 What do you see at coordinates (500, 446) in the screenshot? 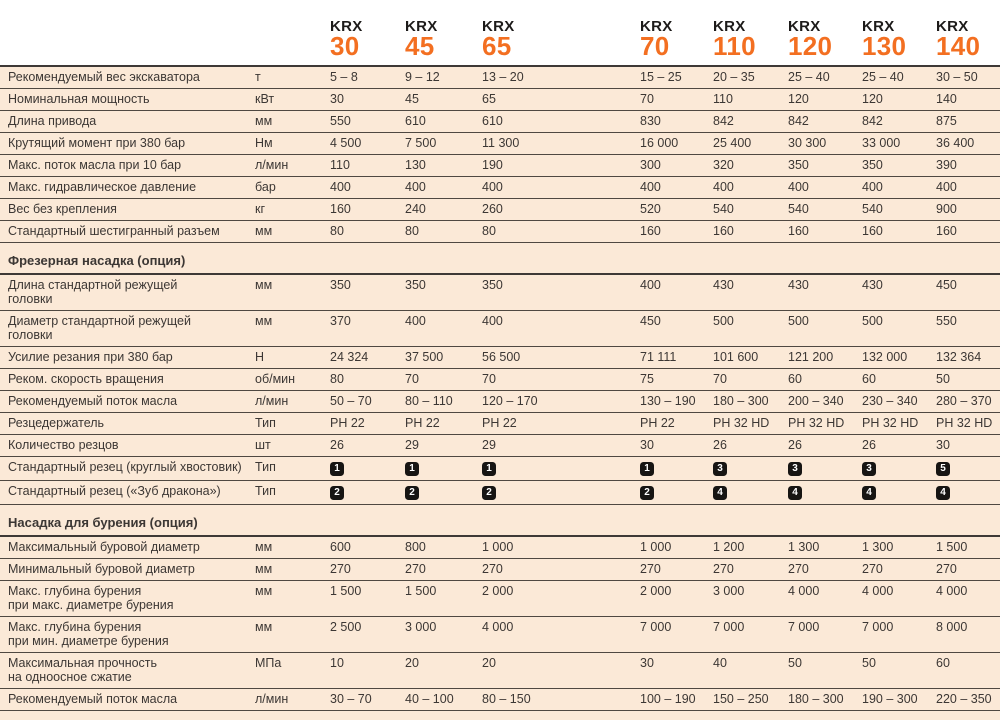
I see `table-row: Количество резцов шт 26 29 29 30 26 26 26 30` at bounding box center [500, 446].